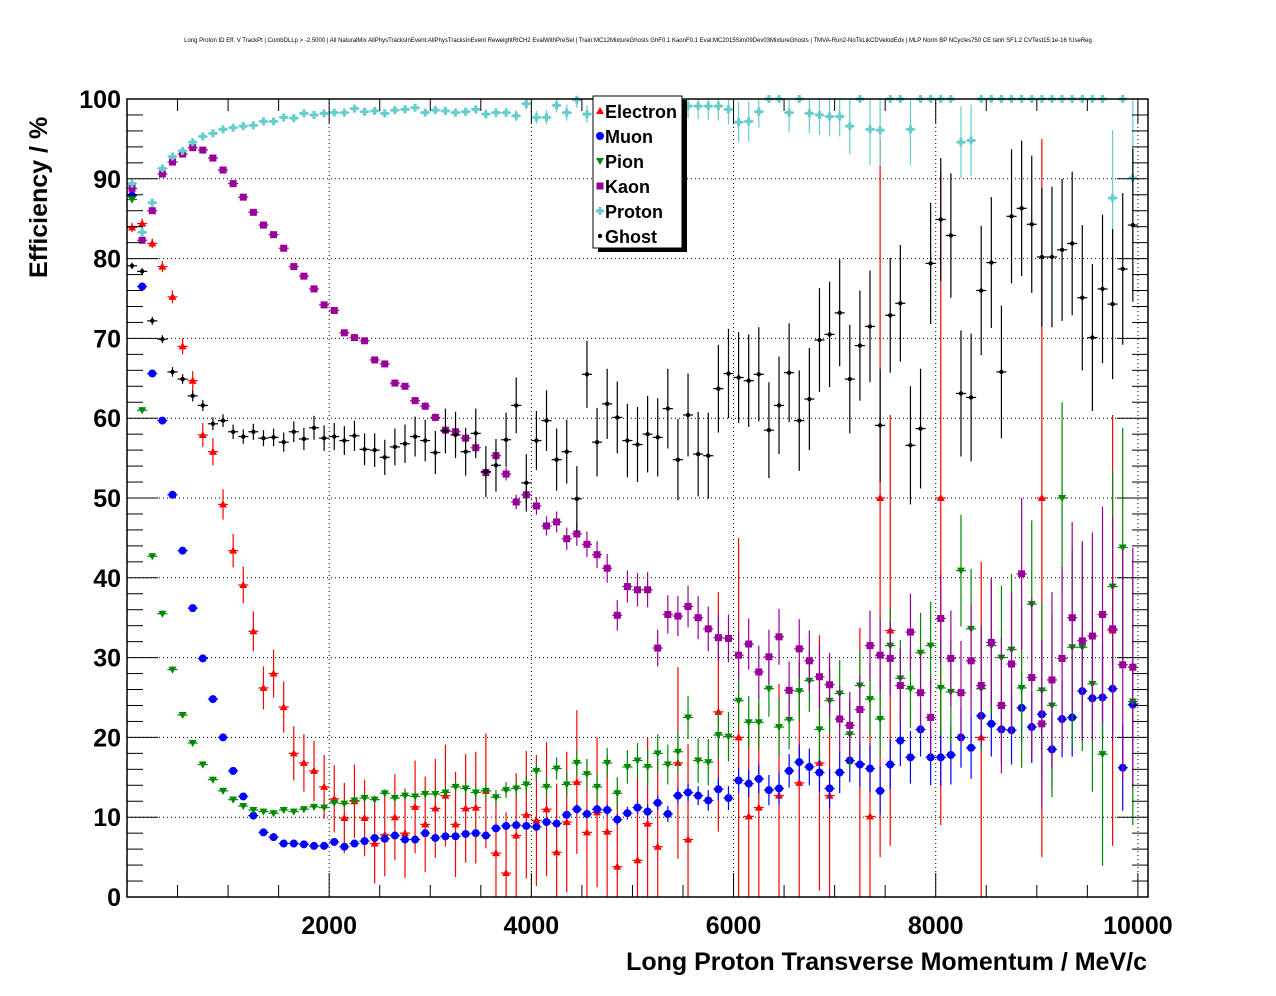 The height and width of the screenshot is (996, 1276). What do you see at coordinates (600, 136) in the screenshot?
I see `legend-marker-muon` at bounding box center [600, 136].